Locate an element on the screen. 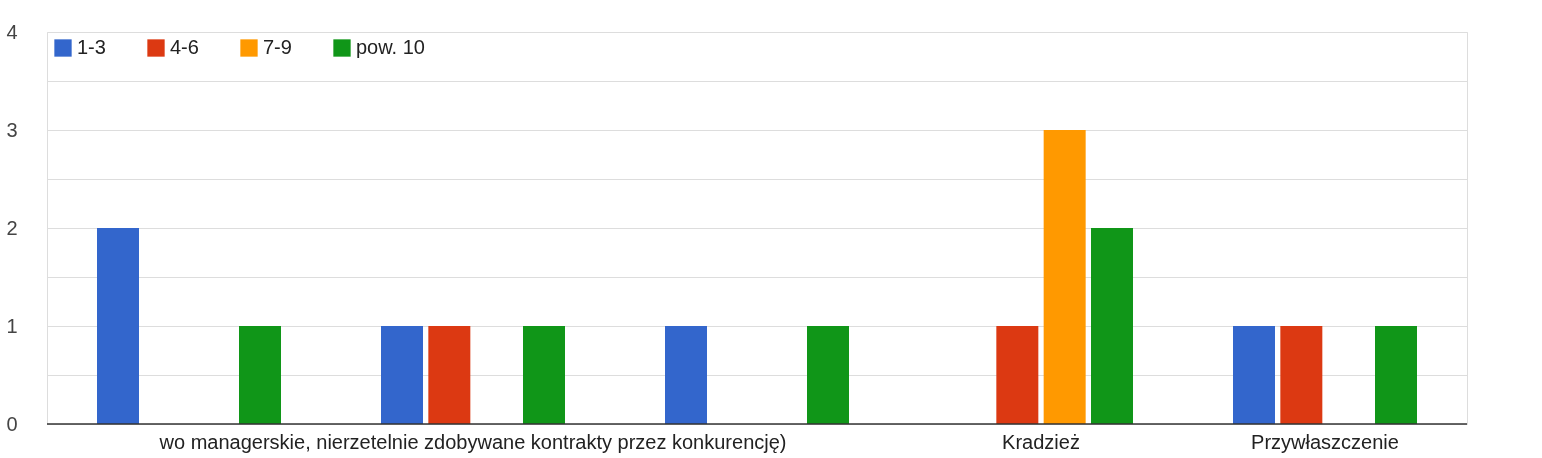 This screenshot has width=1542, height=458. y-tick-label: 4 is located at coordinates (12, 31).